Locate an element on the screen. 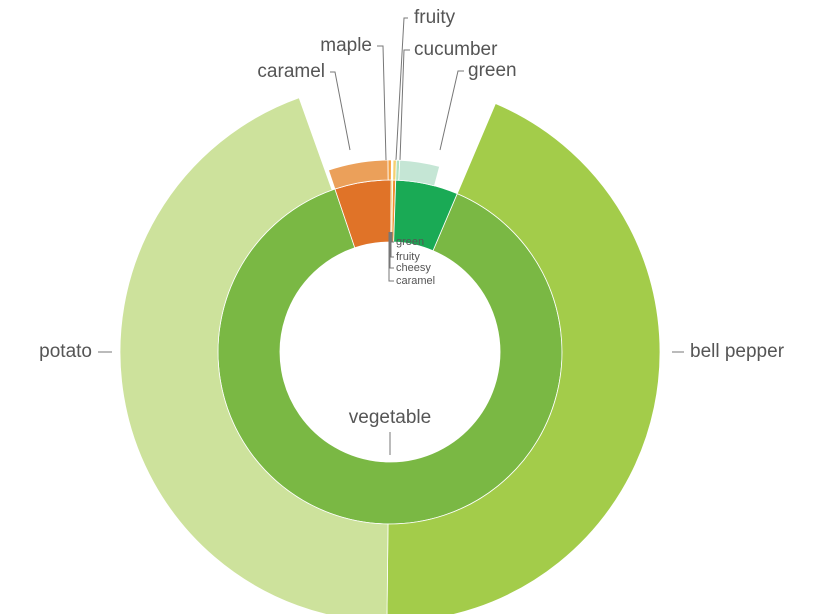 The height and width of the screenshot is (614, 828). inner-label: green is located at coordinates (410, 242).